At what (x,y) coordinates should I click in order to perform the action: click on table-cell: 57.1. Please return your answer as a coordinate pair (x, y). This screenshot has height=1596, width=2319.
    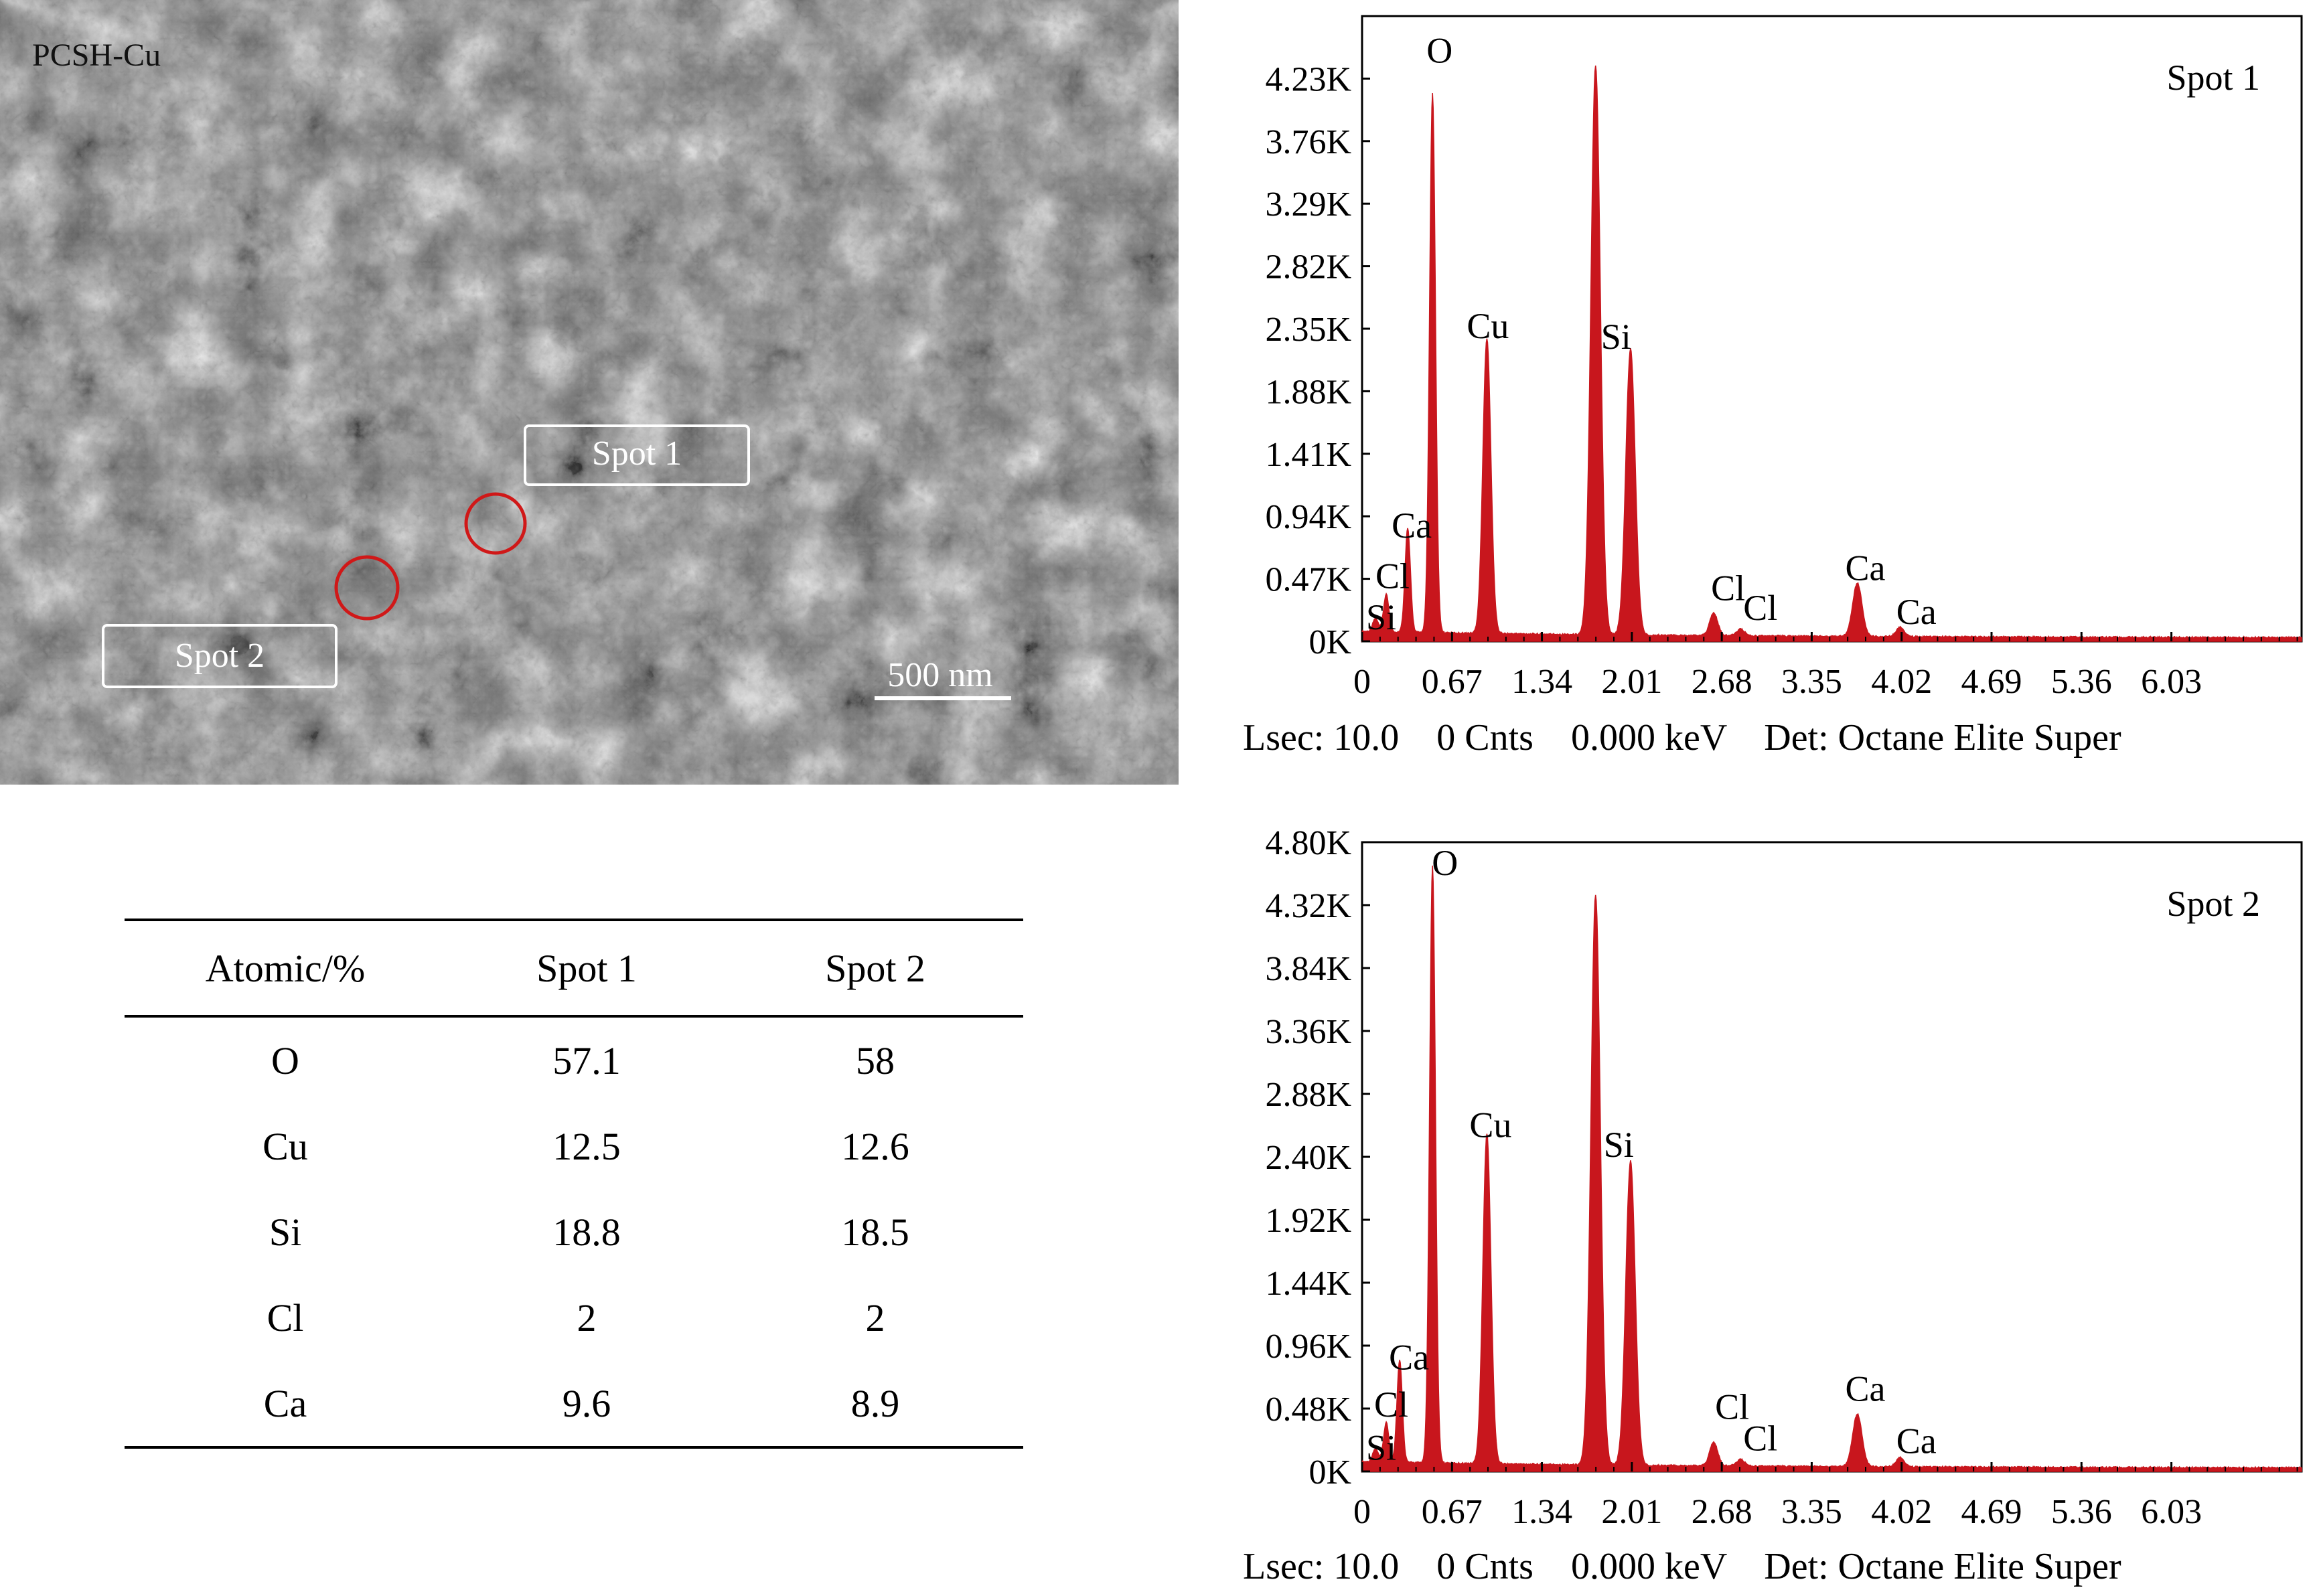
    Looking at the image, I should click on (586, 1060).